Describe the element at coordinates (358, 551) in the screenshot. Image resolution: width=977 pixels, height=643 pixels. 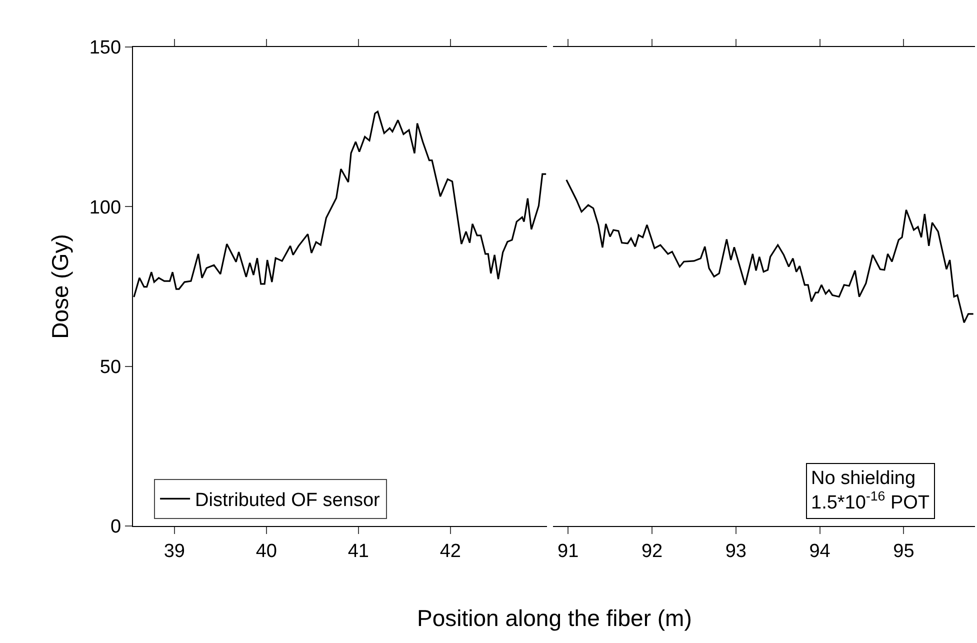
I see `x-tick-label: 41` at that location.